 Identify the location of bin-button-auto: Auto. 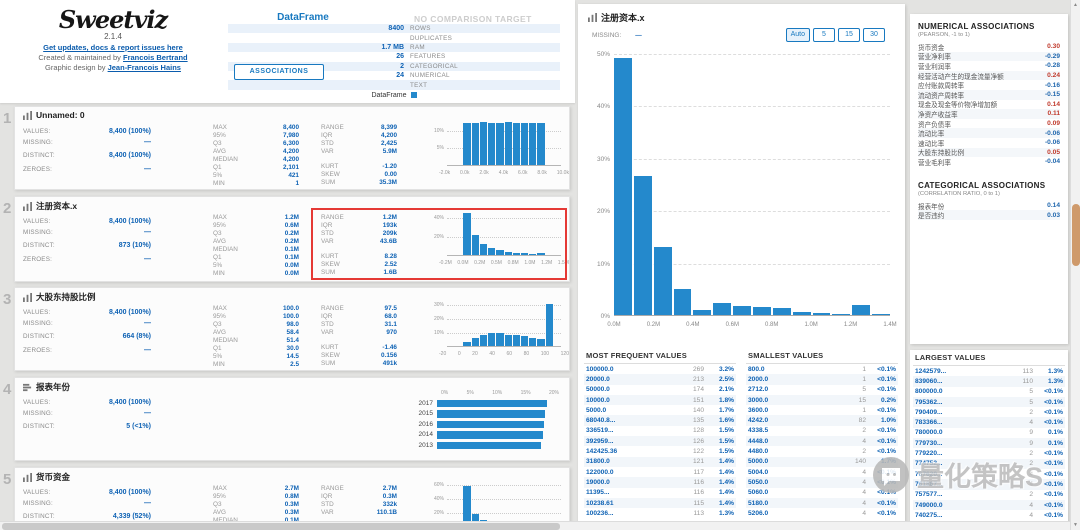
(797, 35).